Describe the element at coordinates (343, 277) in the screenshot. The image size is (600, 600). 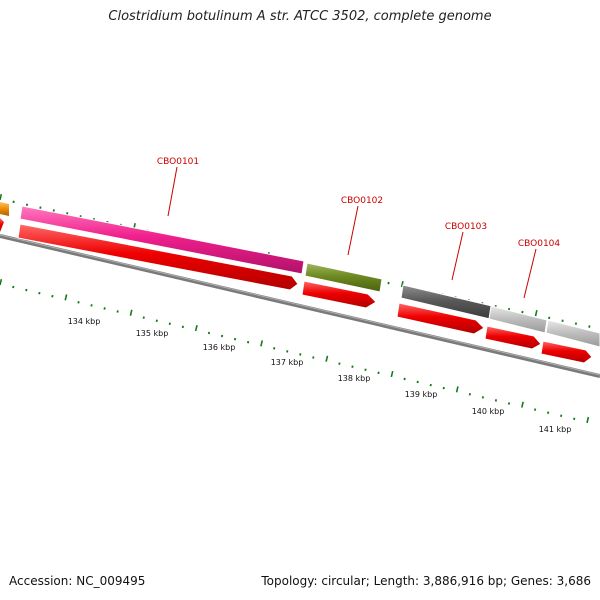
I see `feature-bar-cbo0102` at that location.